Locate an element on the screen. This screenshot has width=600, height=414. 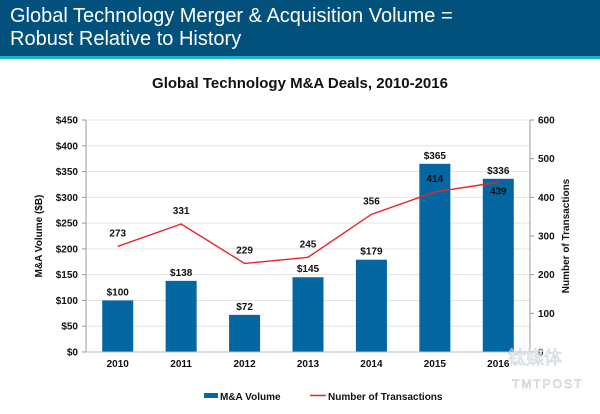
x-tick-label: 2012 is located at coordinates (244, 364).